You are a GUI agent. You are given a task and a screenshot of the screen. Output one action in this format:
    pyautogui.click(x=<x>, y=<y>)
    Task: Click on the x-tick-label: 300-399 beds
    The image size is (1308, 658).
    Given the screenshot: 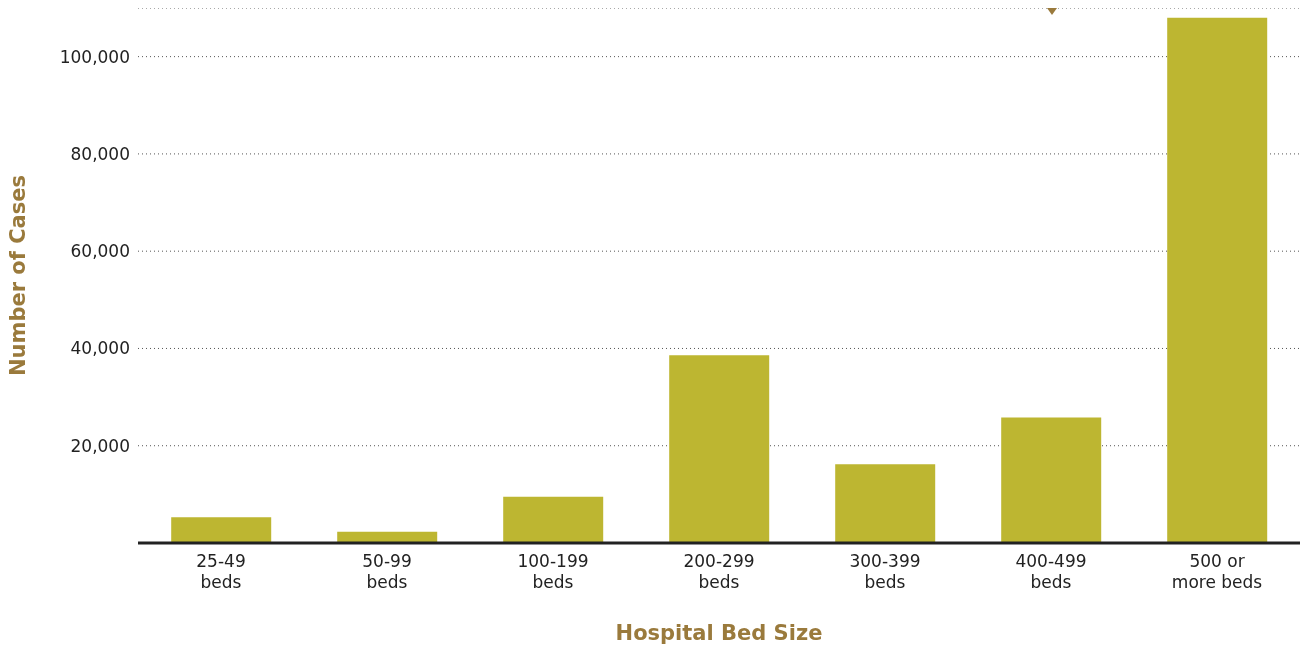 What is the action you would take?
    pyautogui.click(x=885, y=571)
    